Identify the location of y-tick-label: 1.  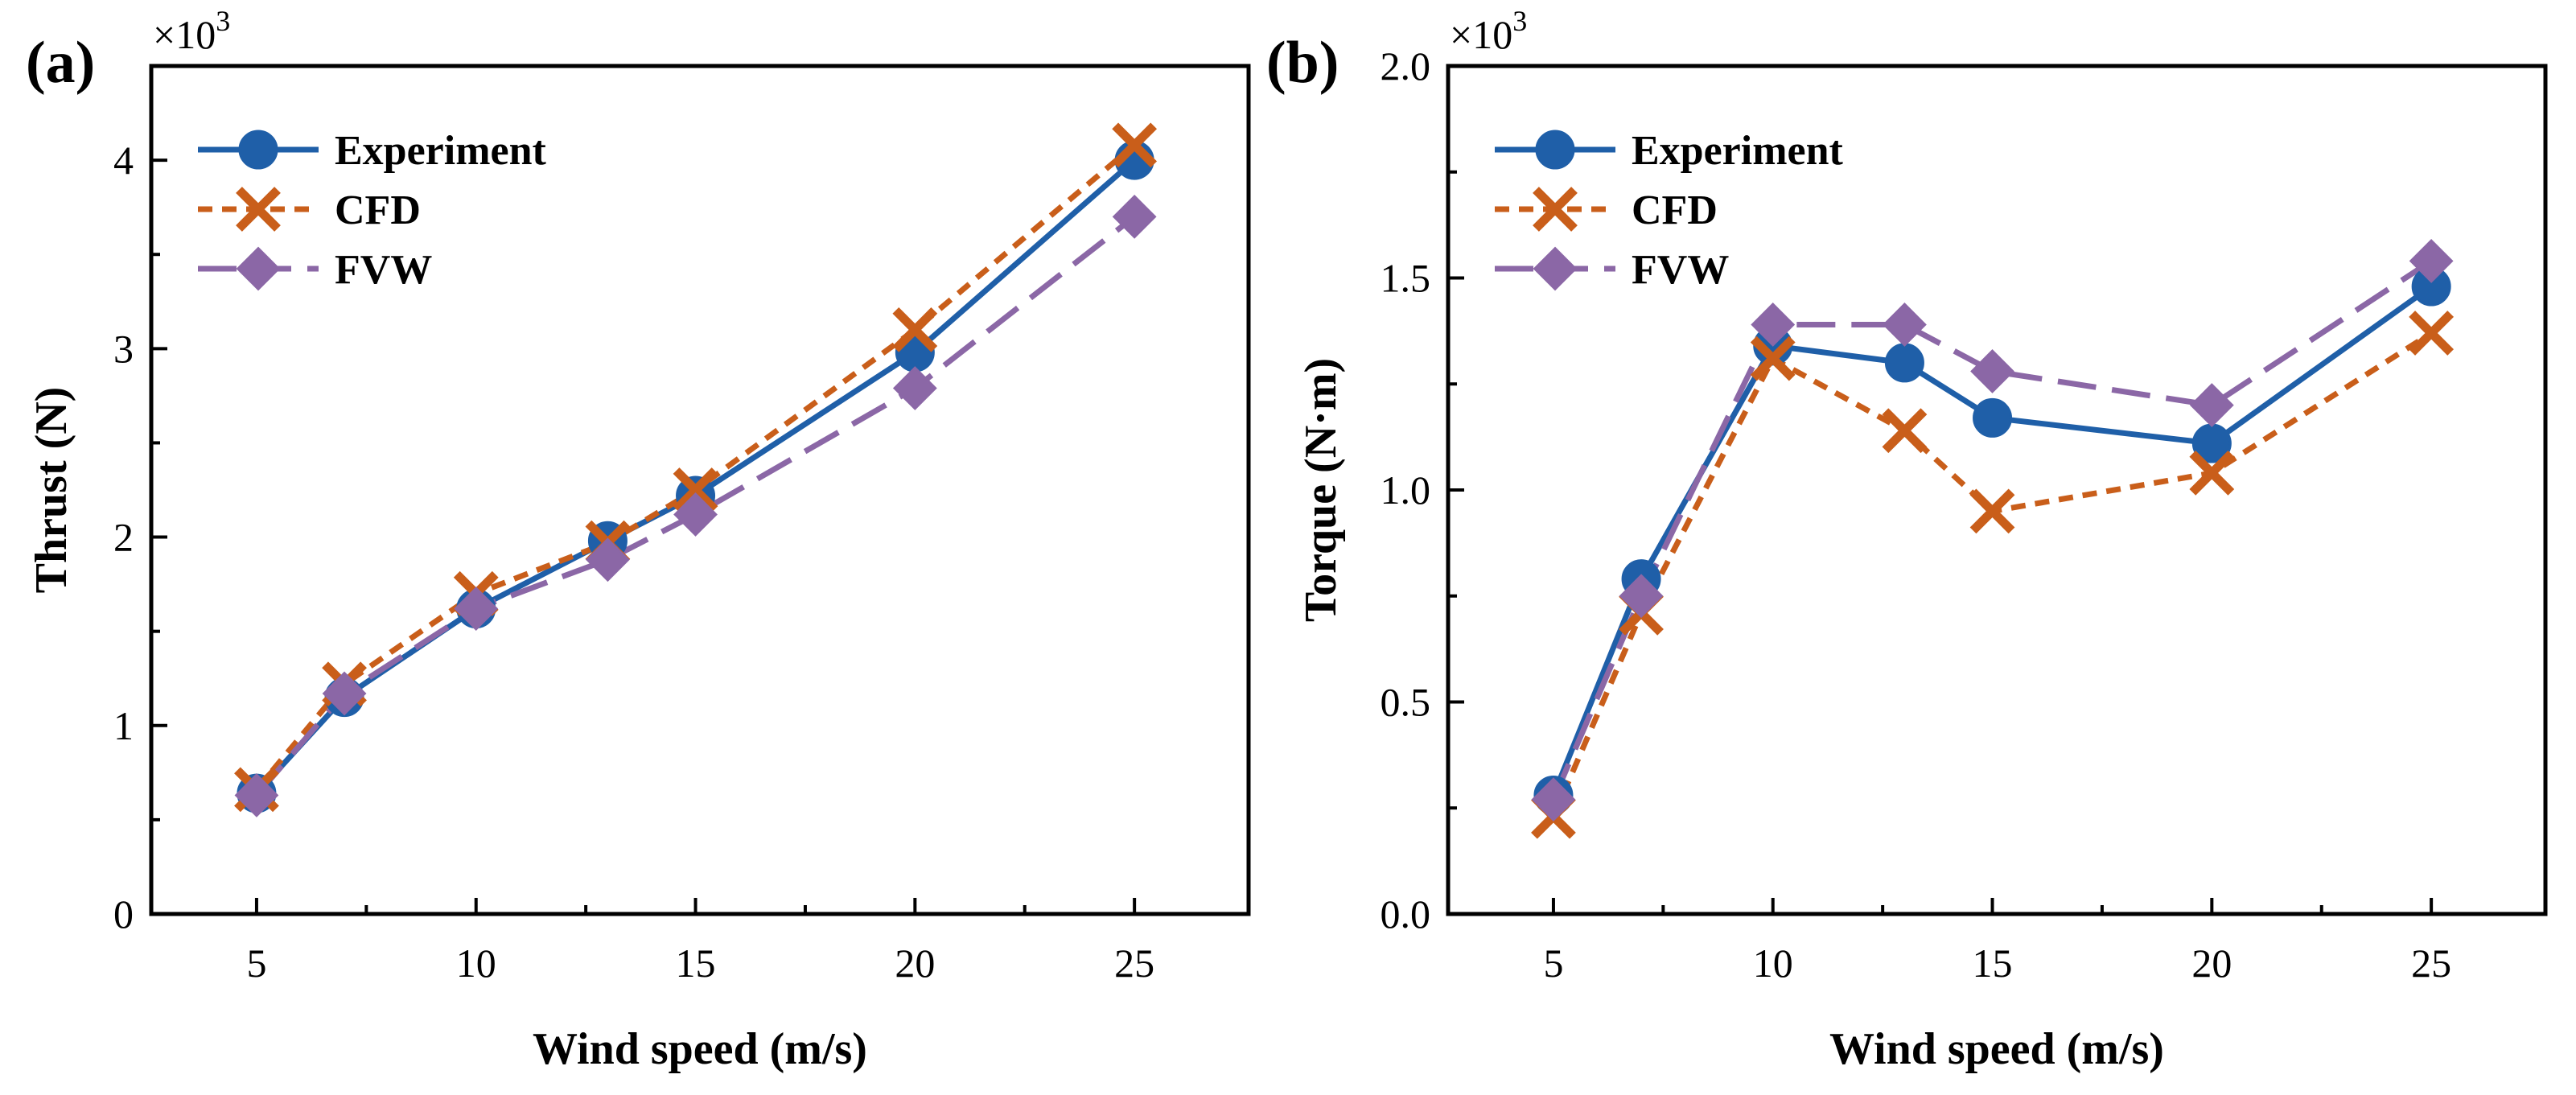
(123, 725).